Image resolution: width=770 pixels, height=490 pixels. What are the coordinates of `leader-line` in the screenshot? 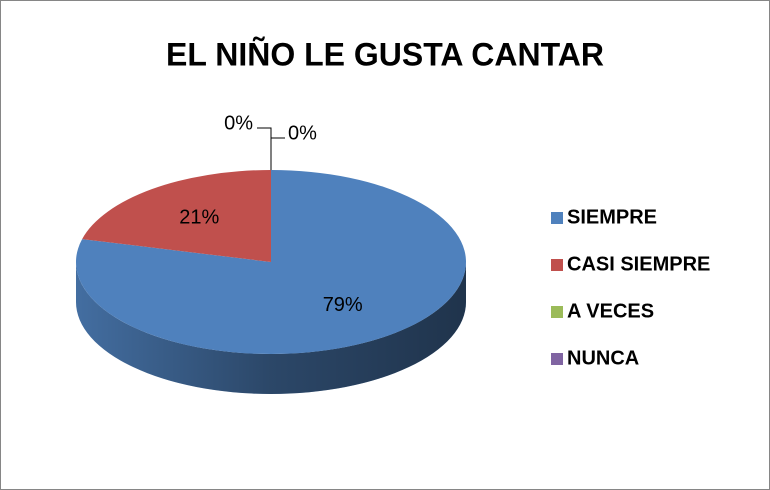 It's located at (277, 153).